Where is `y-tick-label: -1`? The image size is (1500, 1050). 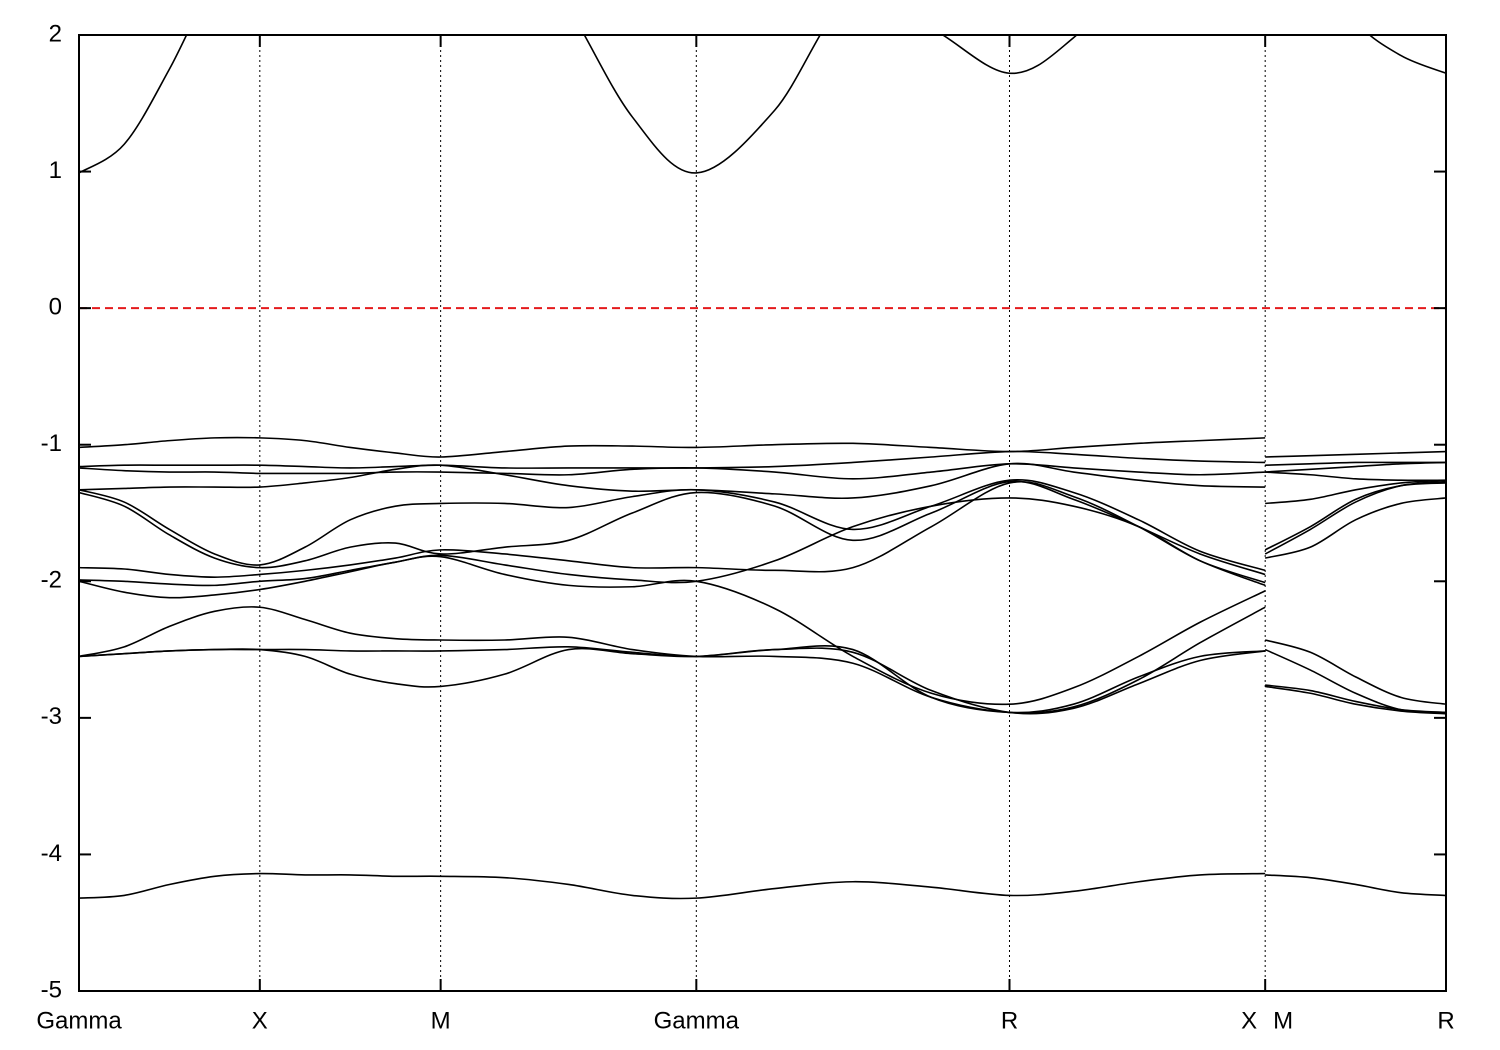
y-tick-label: -1 is located at coordinates (51, 443).